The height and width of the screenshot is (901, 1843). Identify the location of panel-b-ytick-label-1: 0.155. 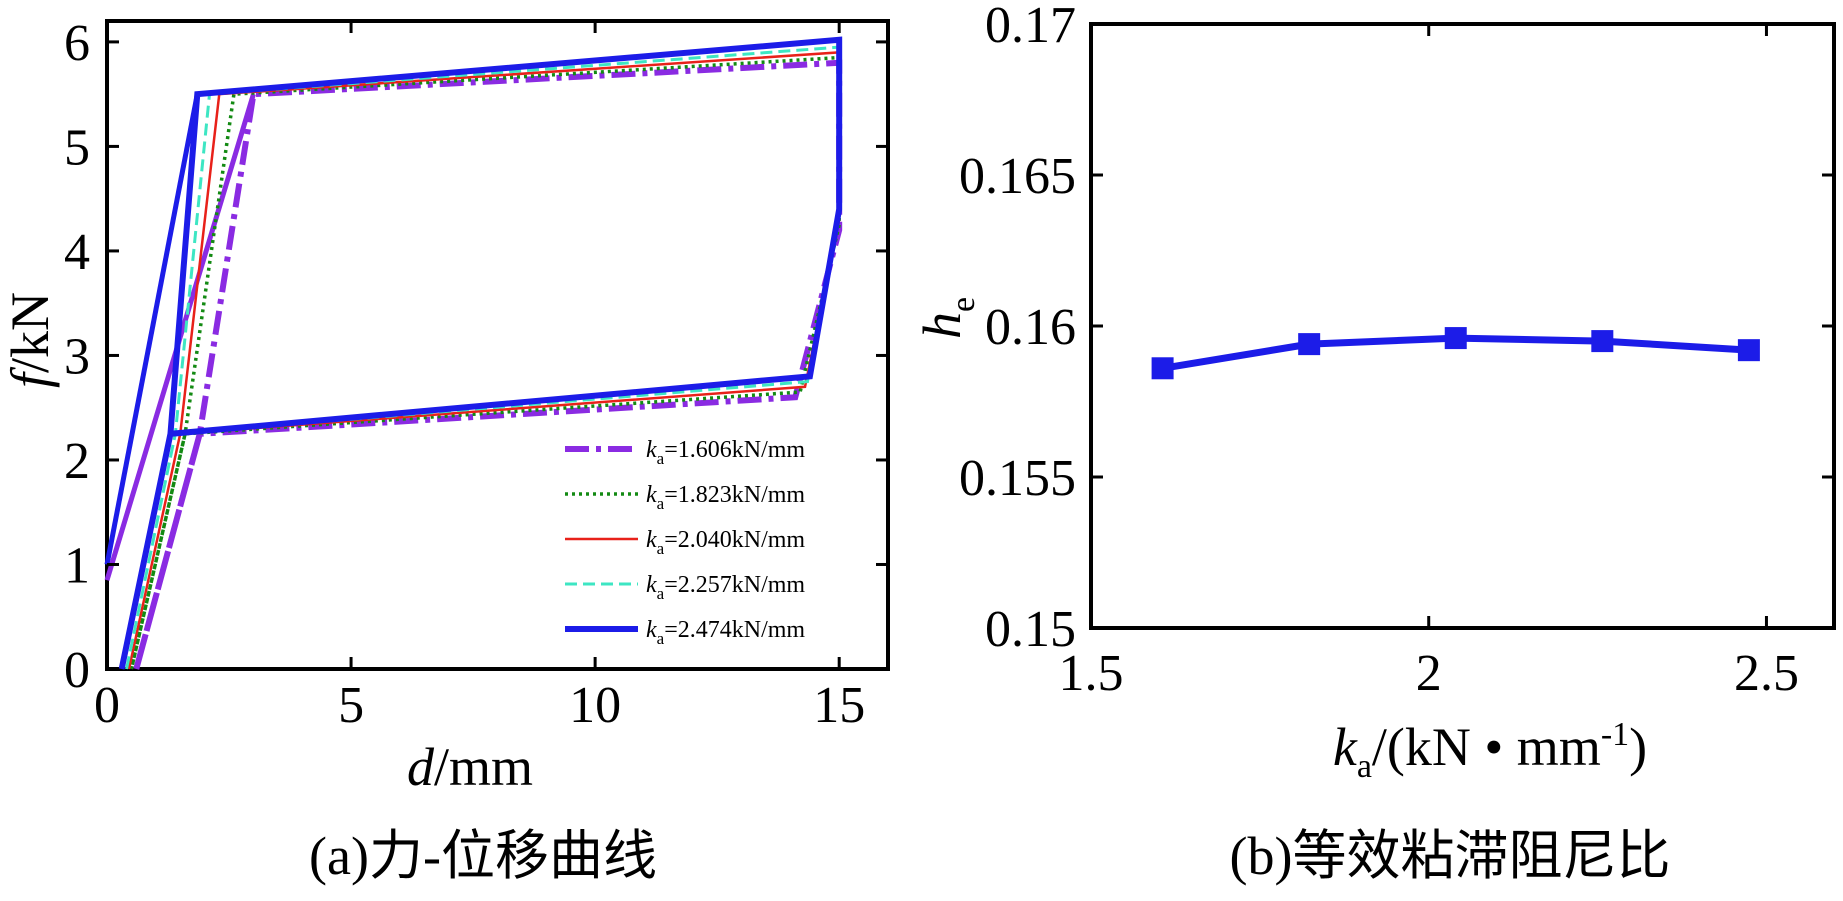
(1017, 478).